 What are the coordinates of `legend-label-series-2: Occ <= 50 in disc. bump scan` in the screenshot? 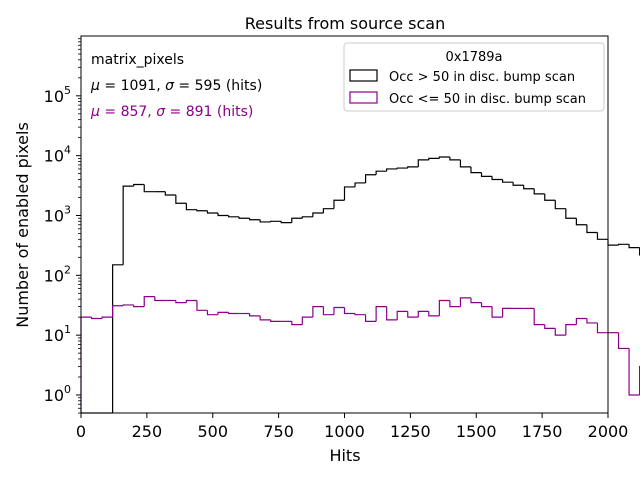 It's located at (487, 99).